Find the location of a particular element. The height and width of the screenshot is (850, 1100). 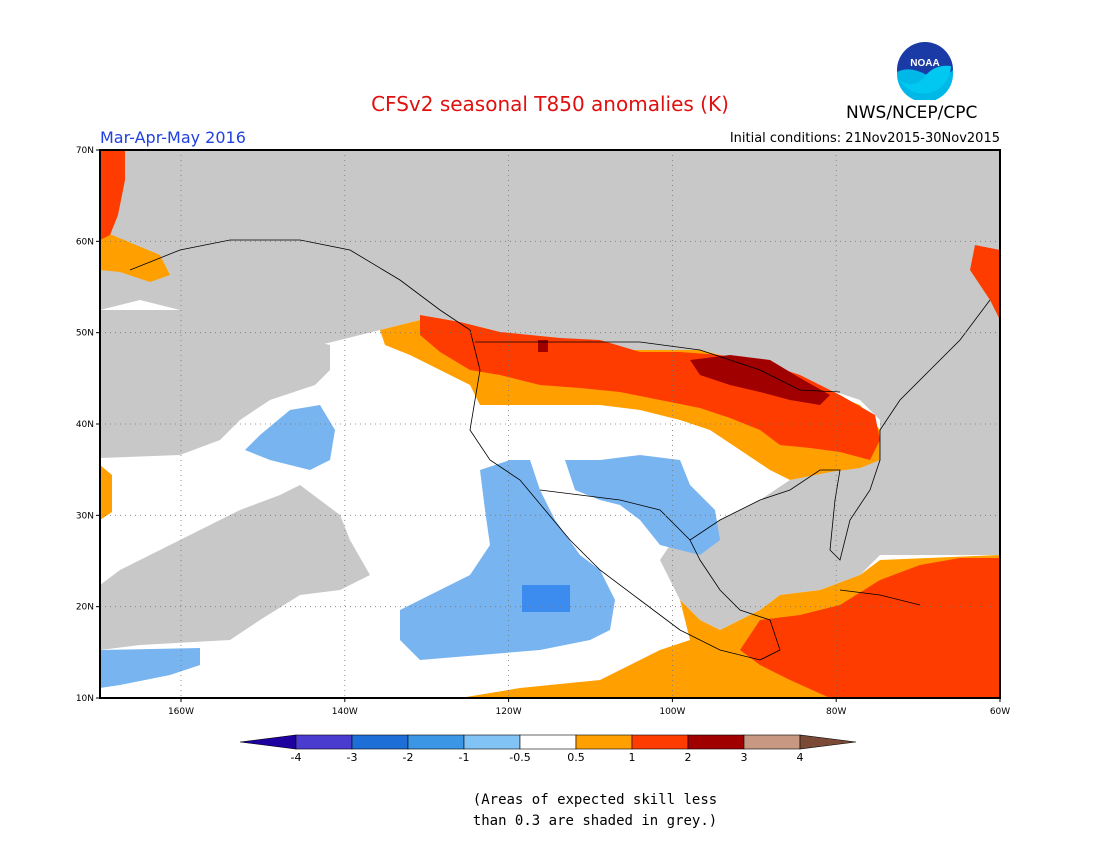

legend-arrow-left is located at coordinates (268, 742).